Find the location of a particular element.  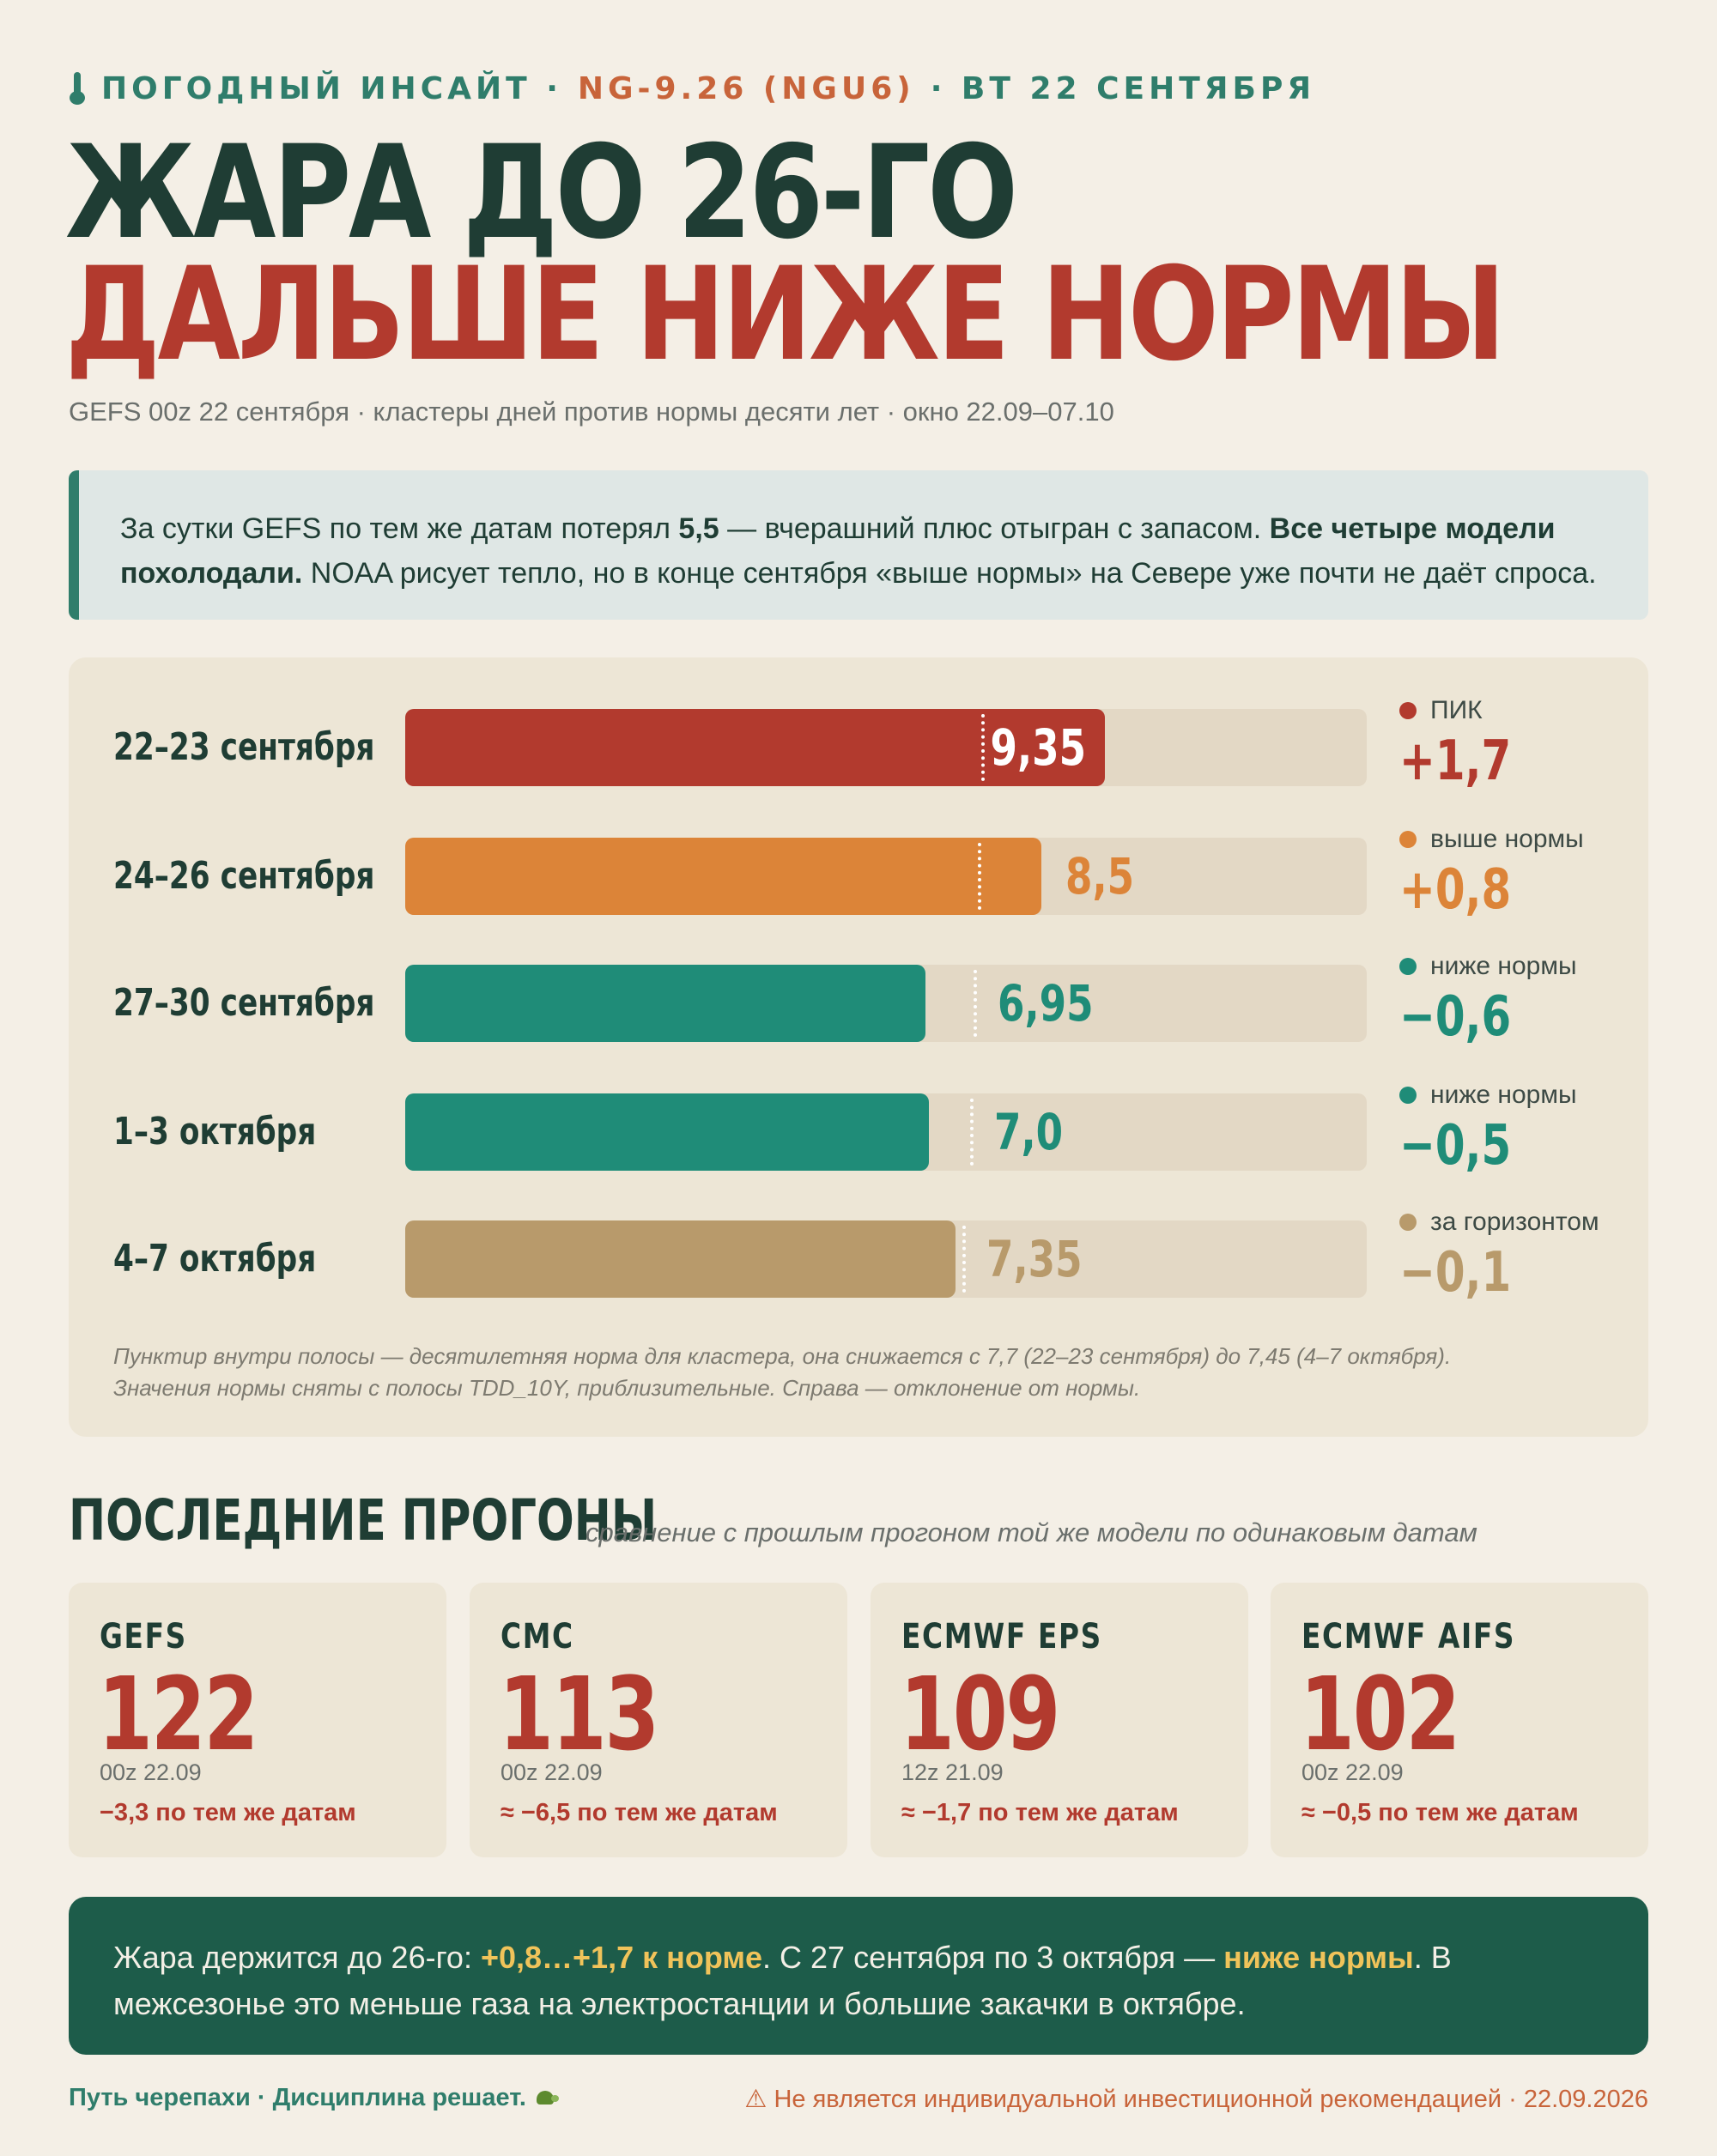

model-card-cmc: CMC 113 00z 22.09 ≈ −6,5 по тем же датам is located at coordinates (658, 1720).